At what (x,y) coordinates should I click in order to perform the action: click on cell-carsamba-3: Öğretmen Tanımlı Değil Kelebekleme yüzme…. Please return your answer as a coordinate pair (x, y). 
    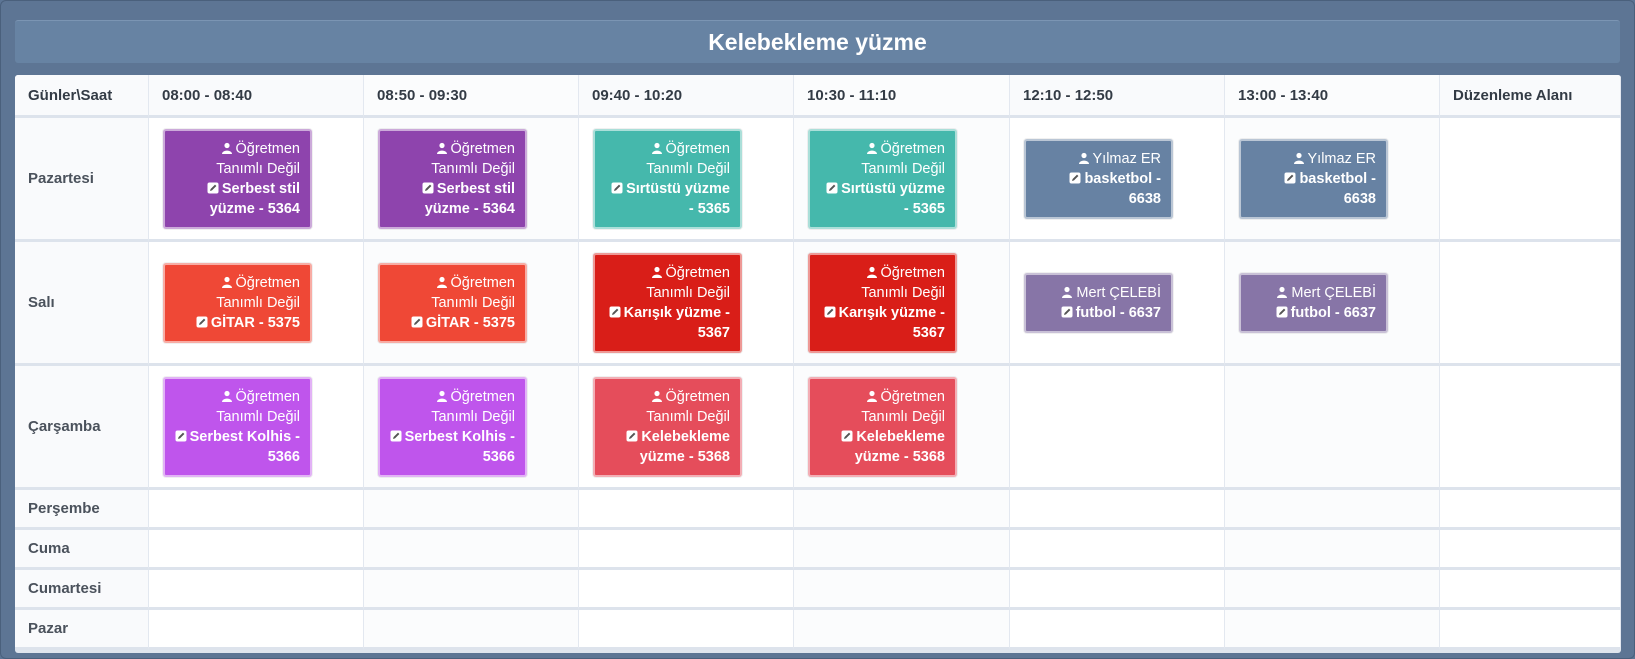
    Looking at the image, I should click on (686, 428).